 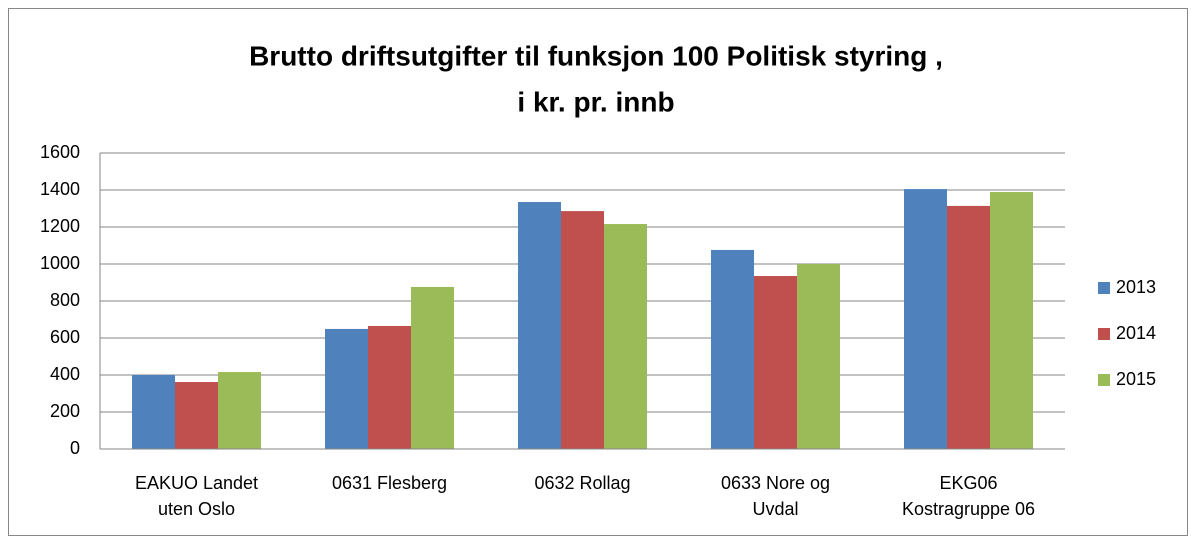 I want to click on y-tick-label: 400, so click(x=65, y=374).